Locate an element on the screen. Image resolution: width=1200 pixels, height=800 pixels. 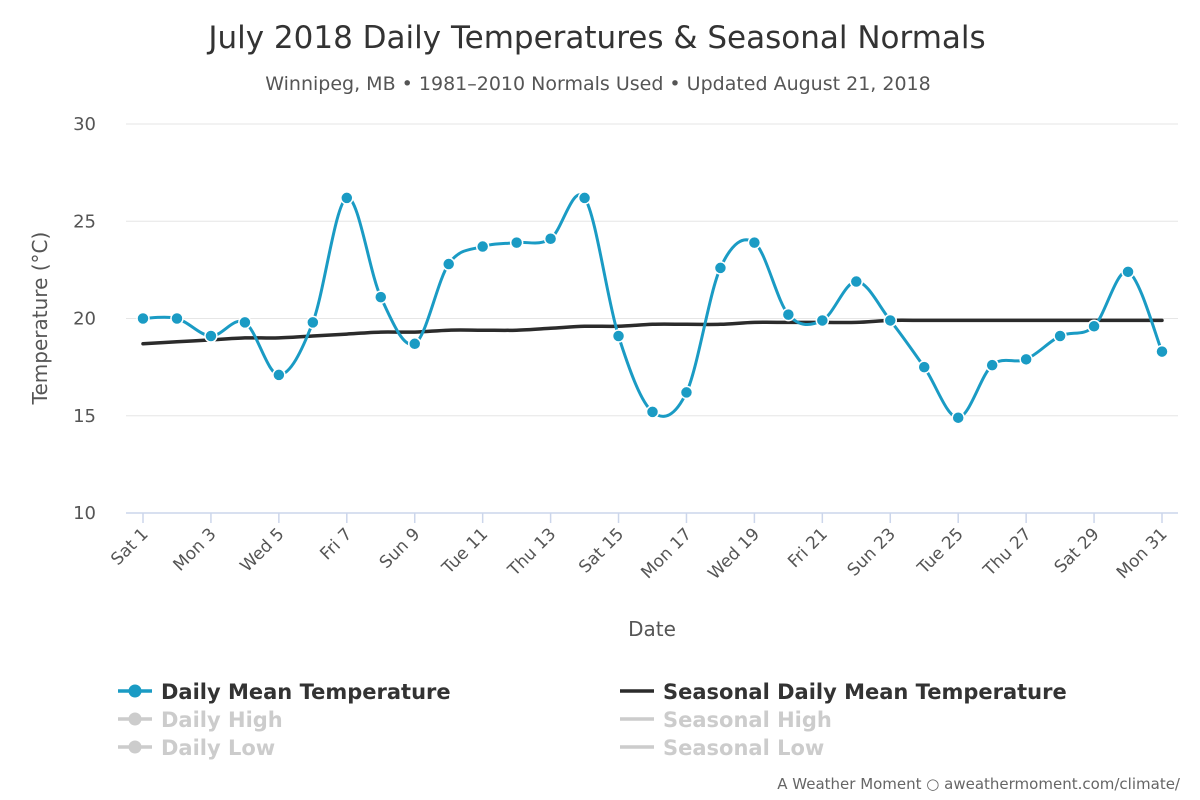
legend-label: Daily High is located at coordinates (222, 720).